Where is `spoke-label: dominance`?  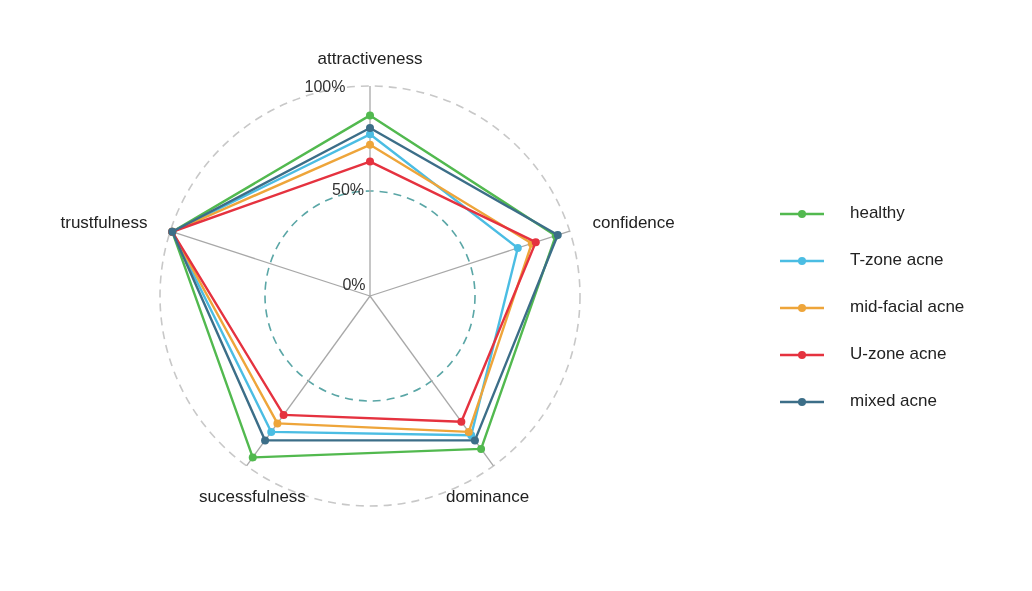
spoke-label: dominance is located at coordinates (487, 496).